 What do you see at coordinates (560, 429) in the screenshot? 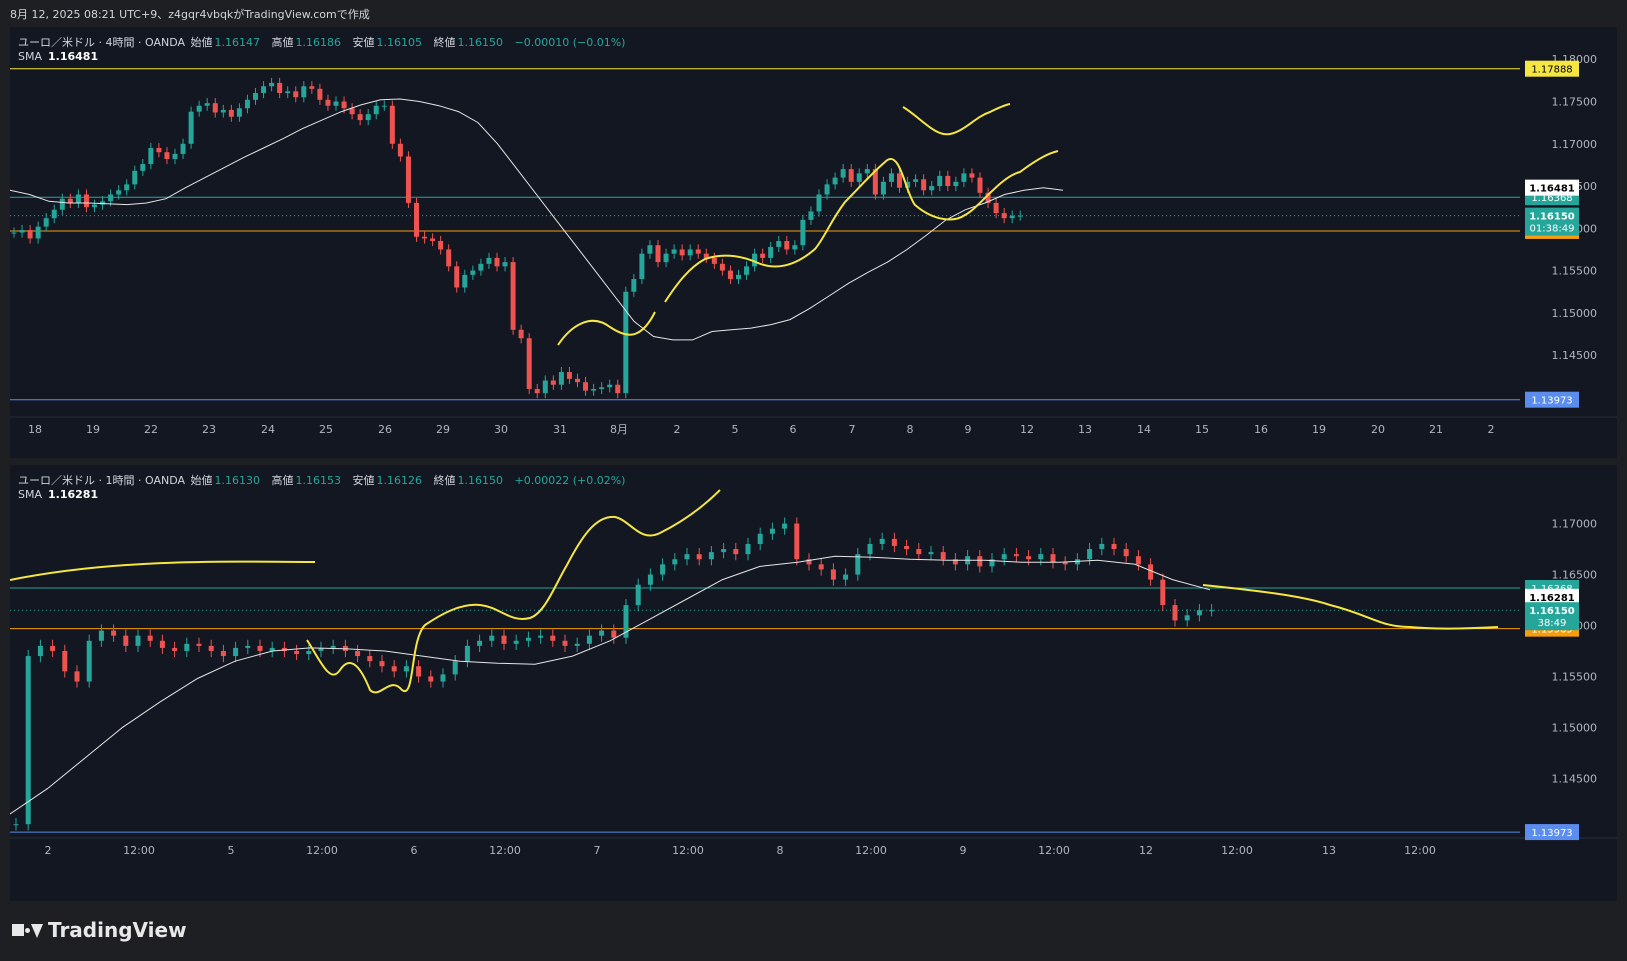
I see `x-tick-label: 31` at bounding box center [560, 429].